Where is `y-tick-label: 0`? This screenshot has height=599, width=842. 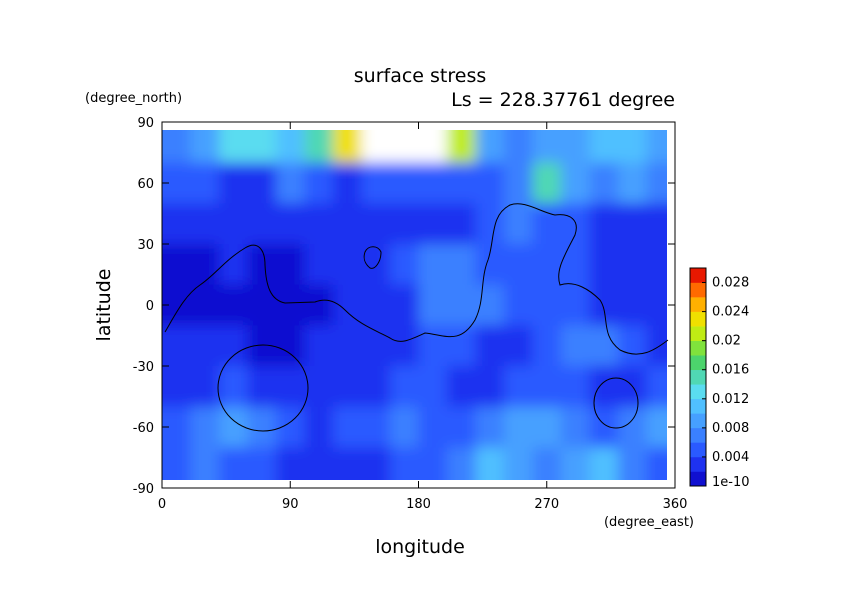 y-tick-label: 0 is located at coordinates (150, 306).